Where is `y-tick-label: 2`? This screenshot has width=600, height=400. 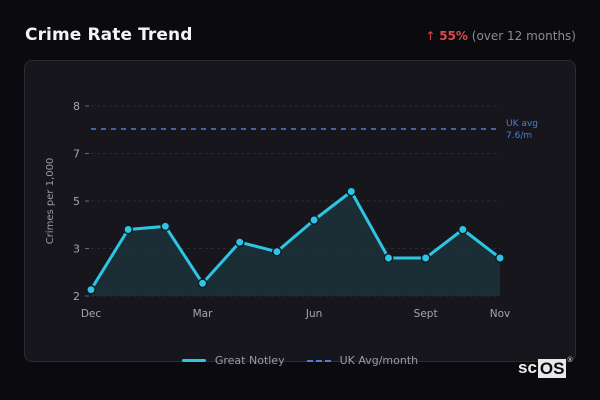
y-tick-label: 2 is located at coordinates (76, 296).